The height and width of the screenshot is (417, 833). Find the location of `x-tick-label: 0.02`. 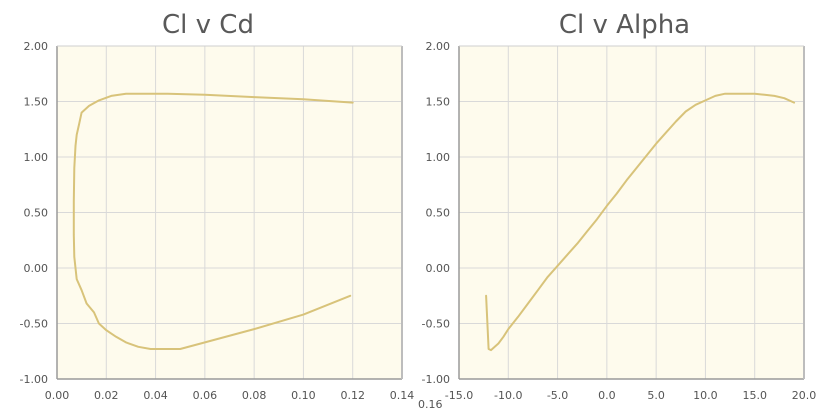

x-tick-label: 0.02 is located at coordinates (106, 395).